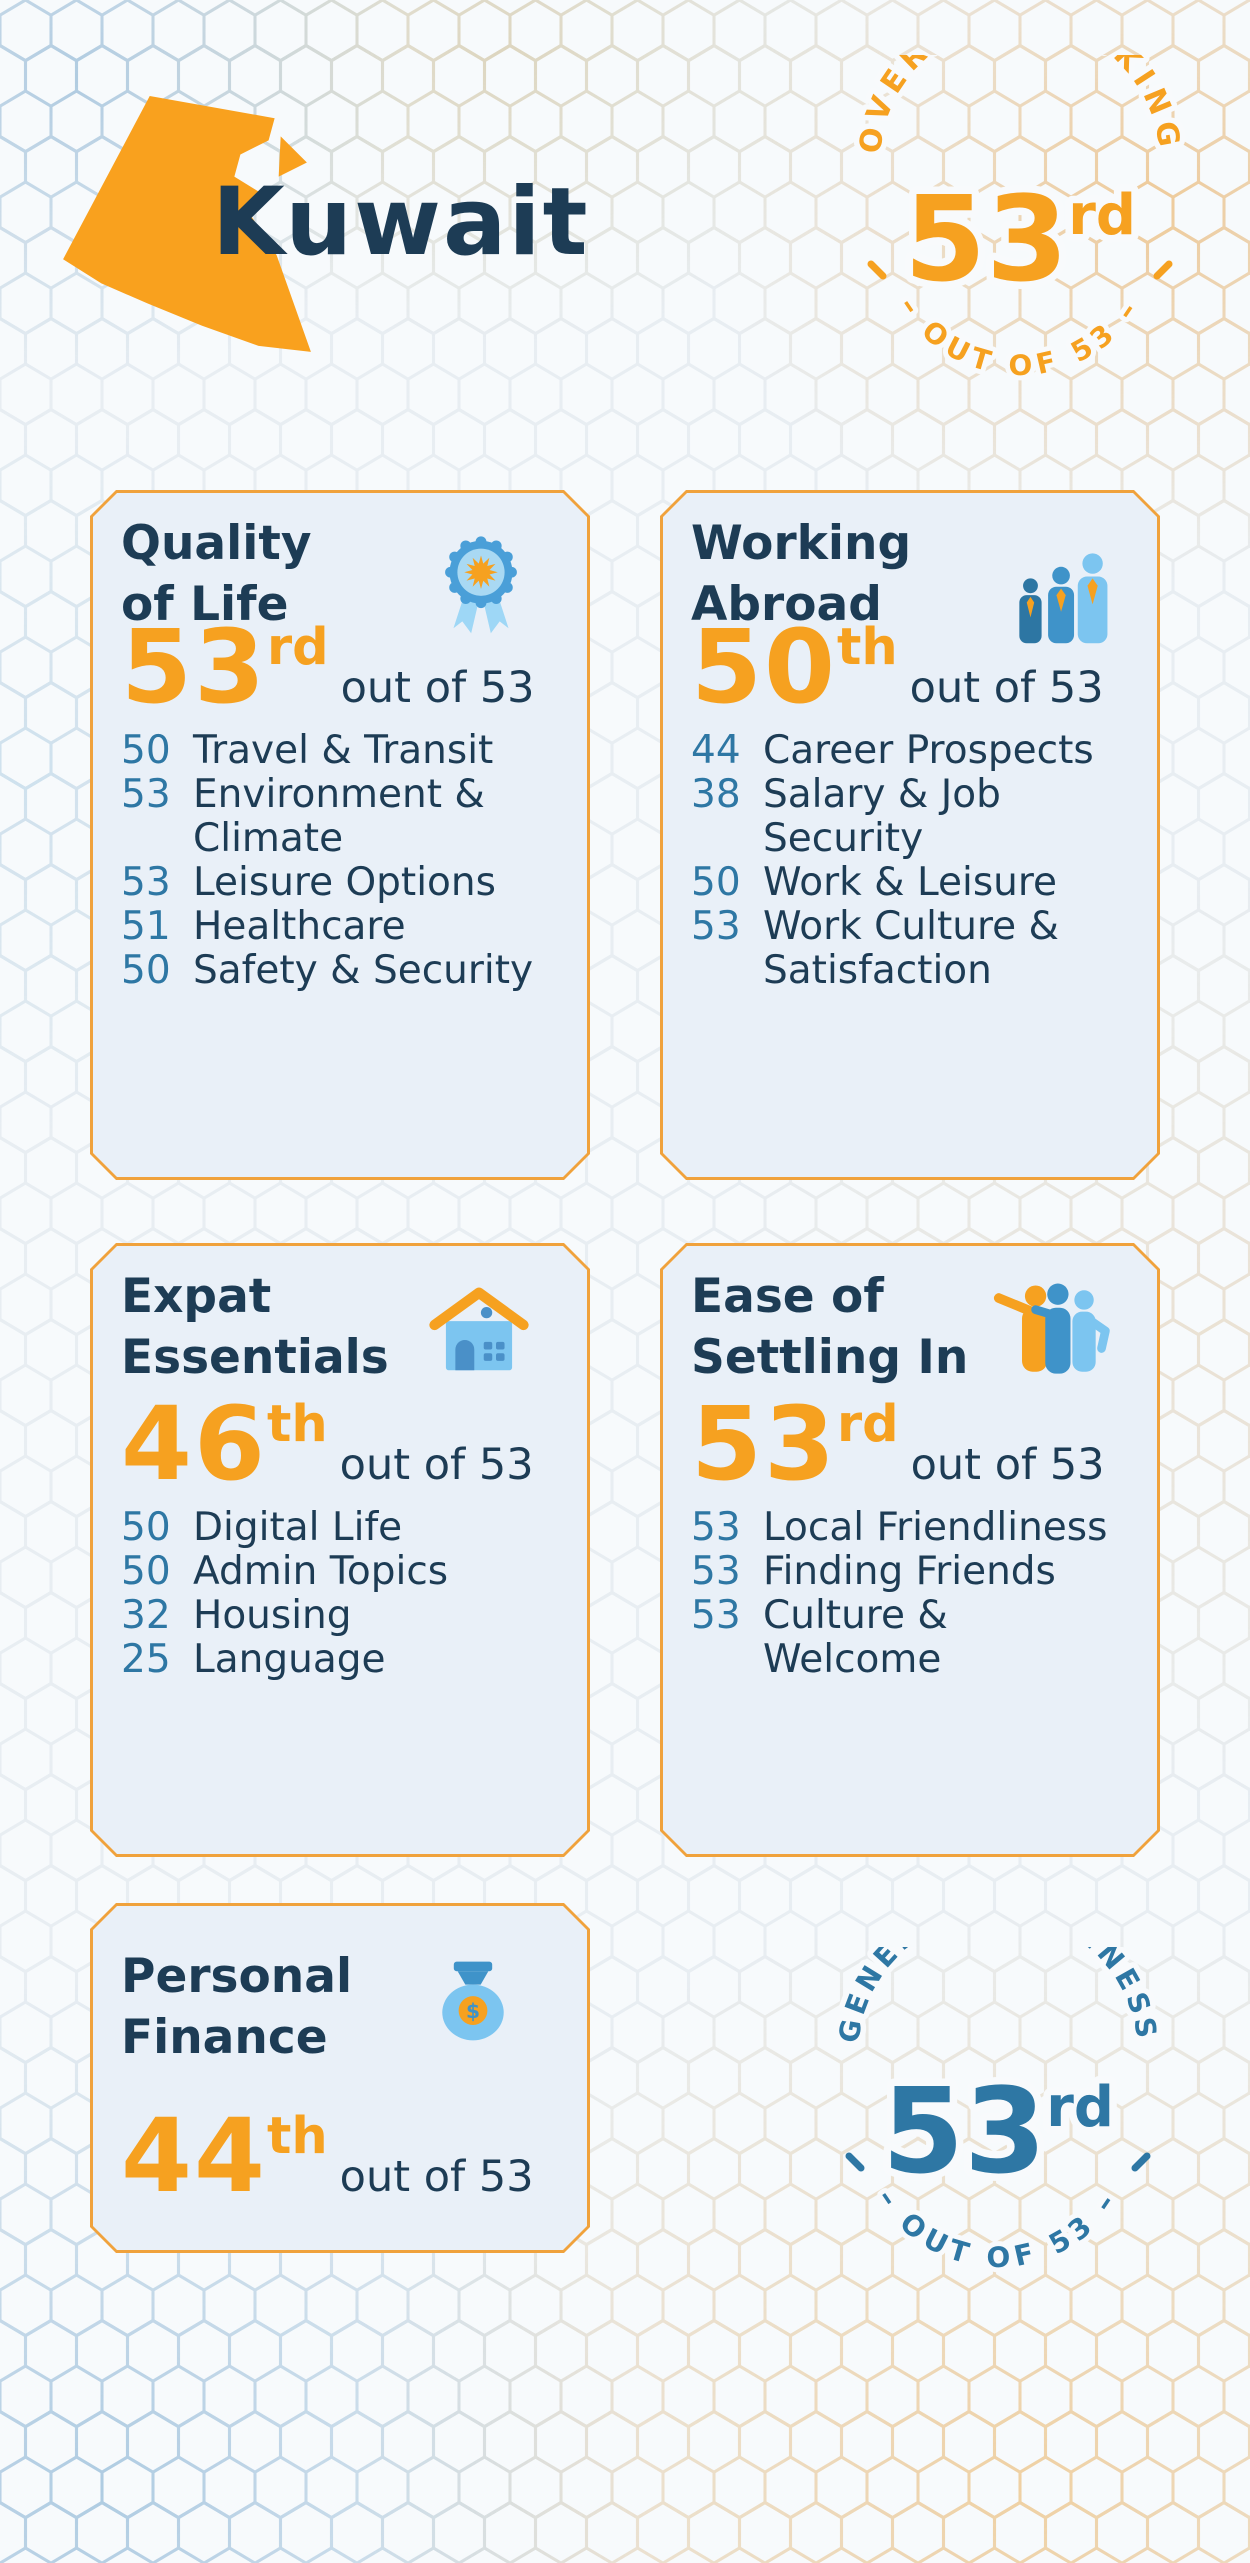  What do you see at coordinates (479, 1332) in the screenshot?
I see `house-icon` at bounding box center [479, 1332].